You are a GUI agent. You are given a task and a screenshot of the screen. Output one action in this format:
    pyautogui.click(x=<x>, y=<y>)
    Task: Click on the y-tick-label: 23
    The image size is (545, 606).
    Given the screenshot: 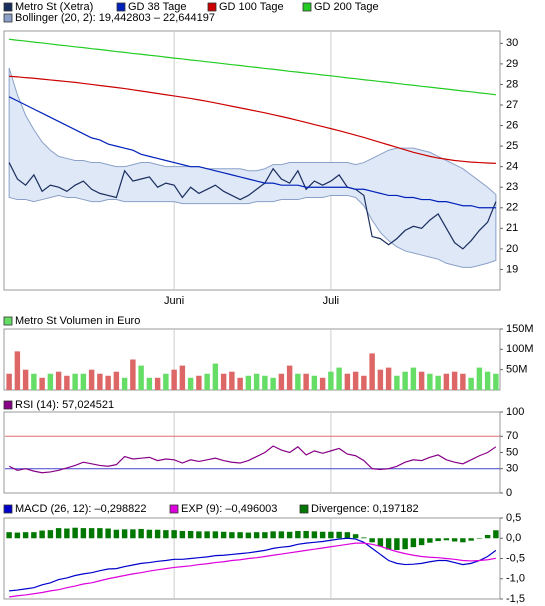 What is the action you would take?
    pyautogui.click(x=512, y=187)
    